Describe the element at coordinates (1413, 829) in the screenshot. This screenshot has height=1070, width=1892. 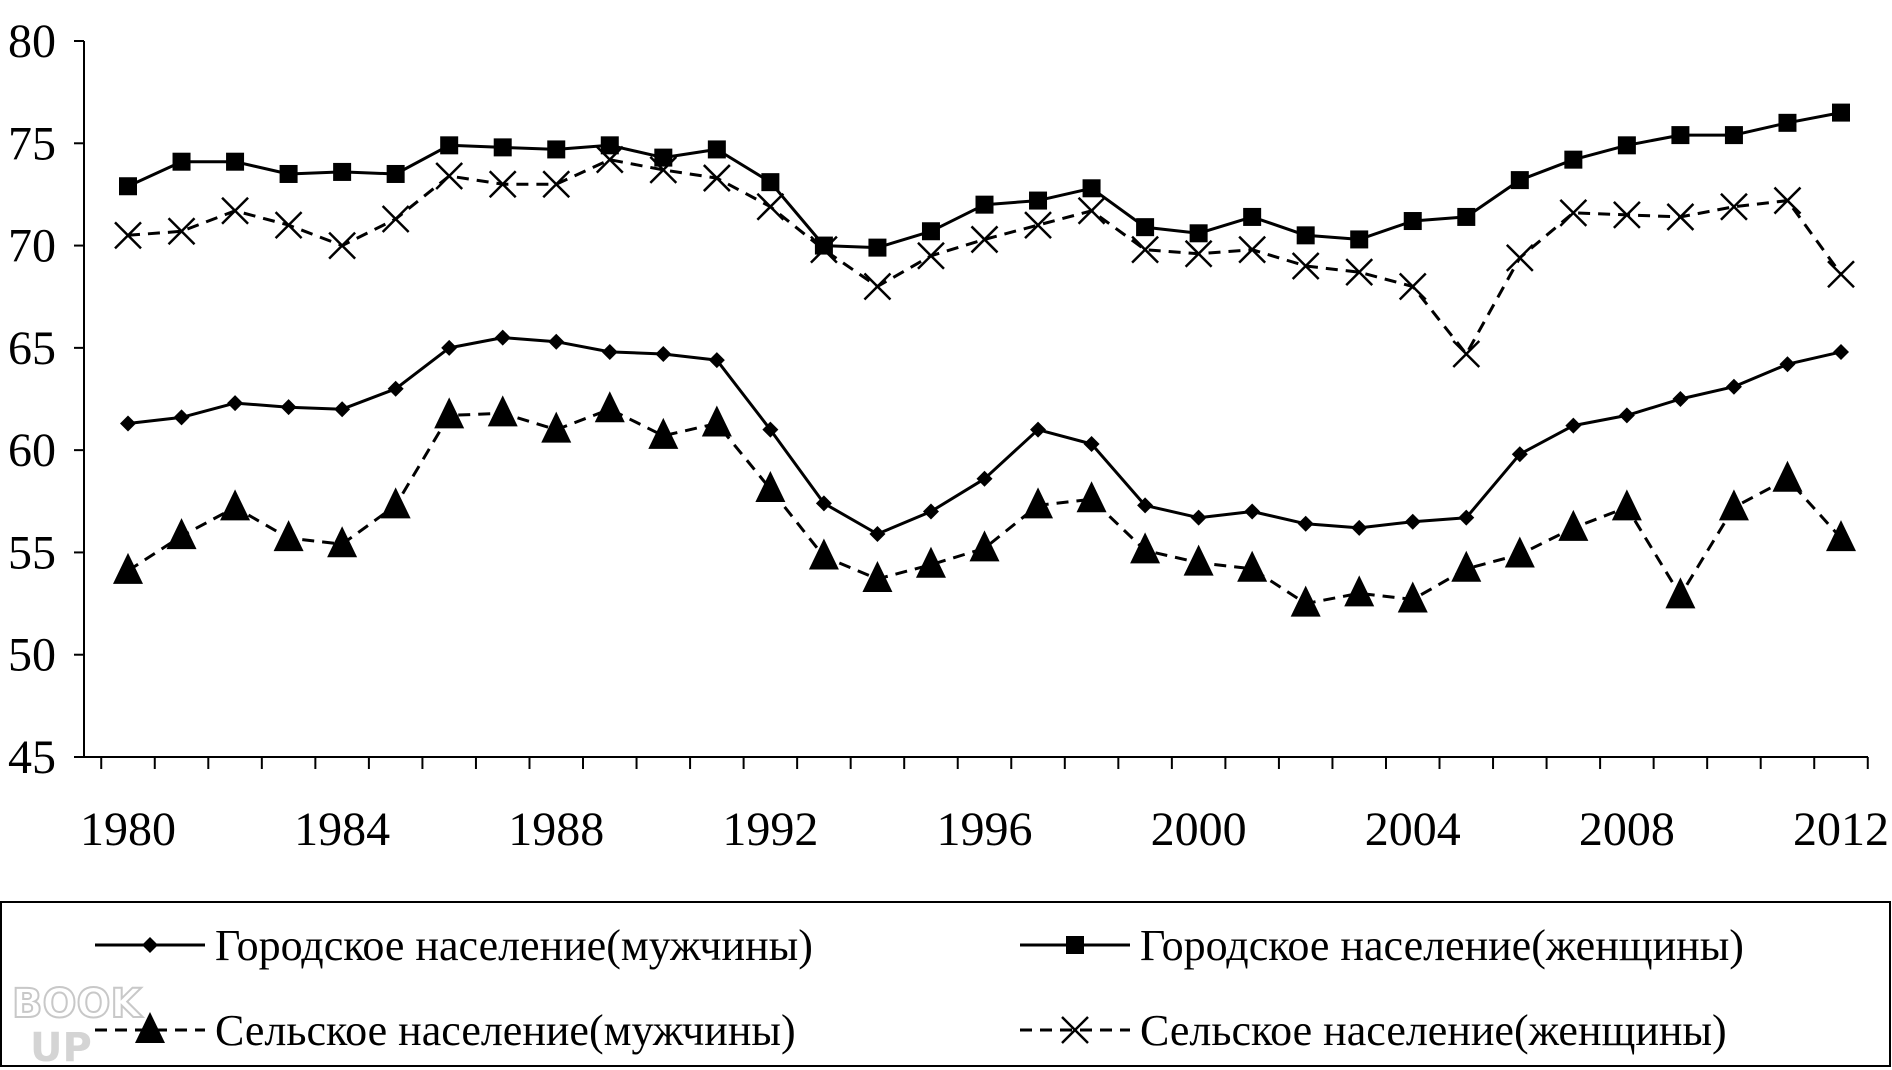
I see `x-tick-label: 2004` at that location.